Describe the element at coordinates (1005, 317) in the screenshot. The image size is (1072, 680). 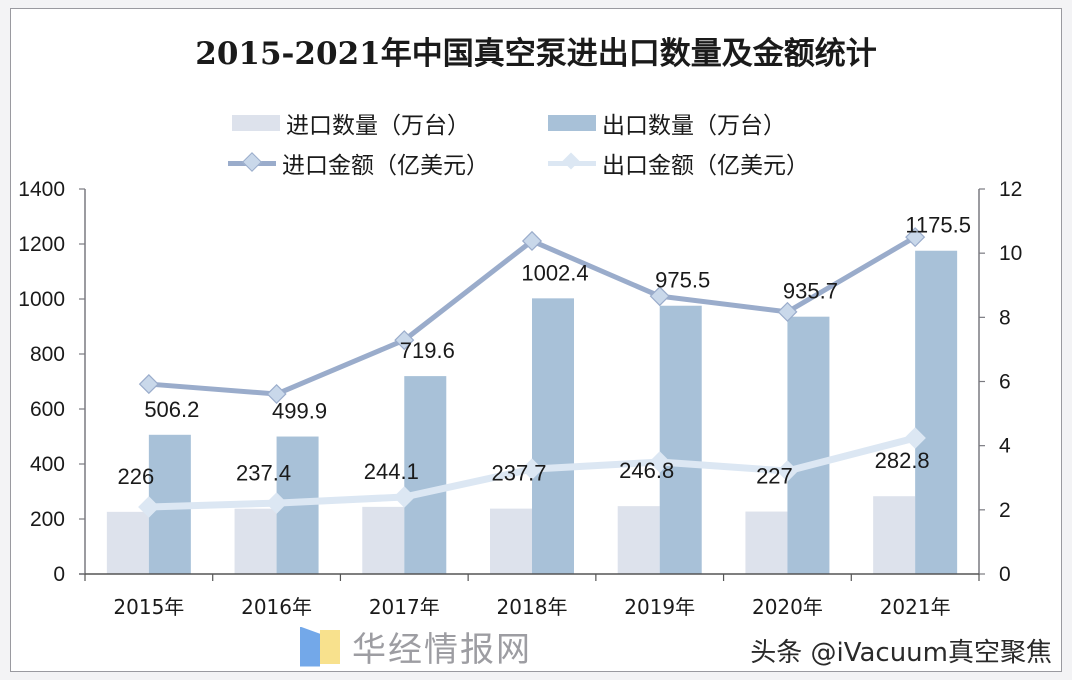
I see `y-right-tick-label: 8` at that location.